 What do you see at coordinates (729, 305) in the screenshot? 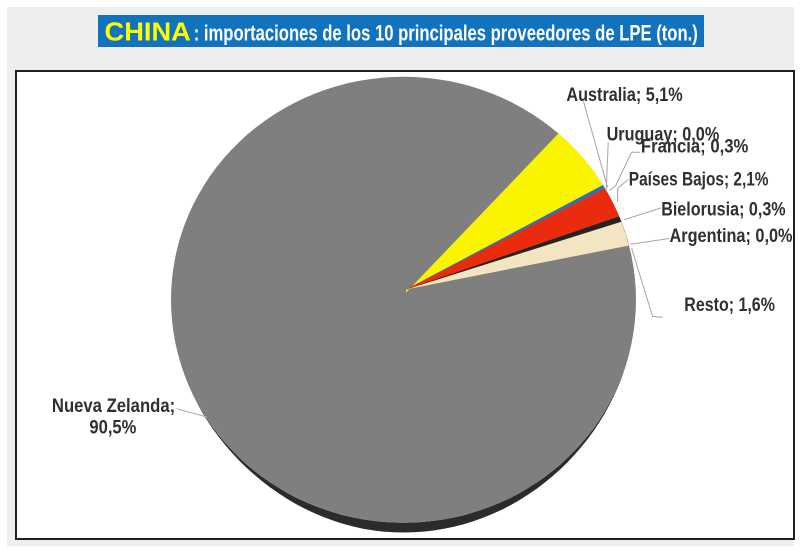
I see `svg-text: Resto; 1,6%` at bounding box center [729, 305].